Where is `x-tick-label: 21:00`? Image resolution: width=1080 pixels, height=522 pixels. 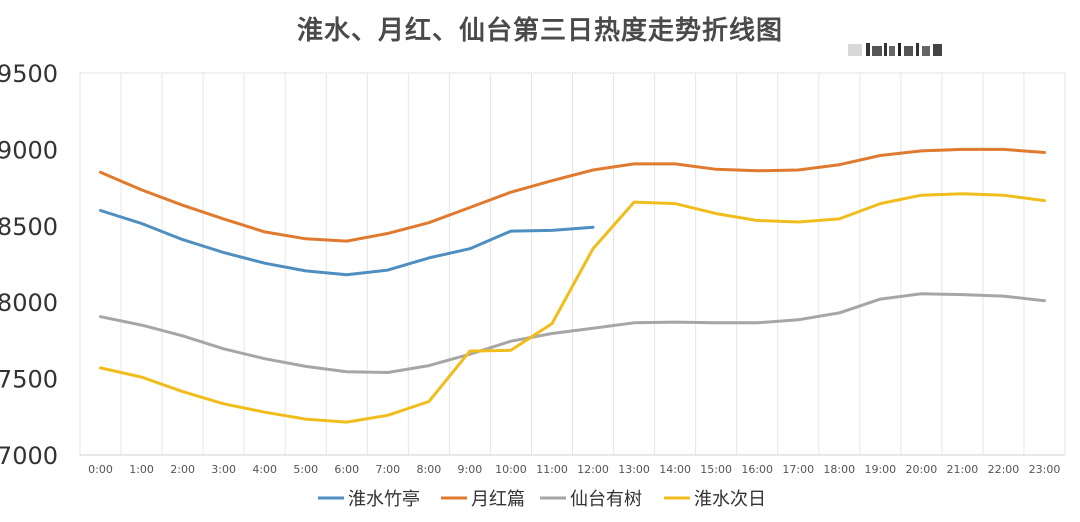
x-tick-label: 21:00 is located at coordinates (963, 469).